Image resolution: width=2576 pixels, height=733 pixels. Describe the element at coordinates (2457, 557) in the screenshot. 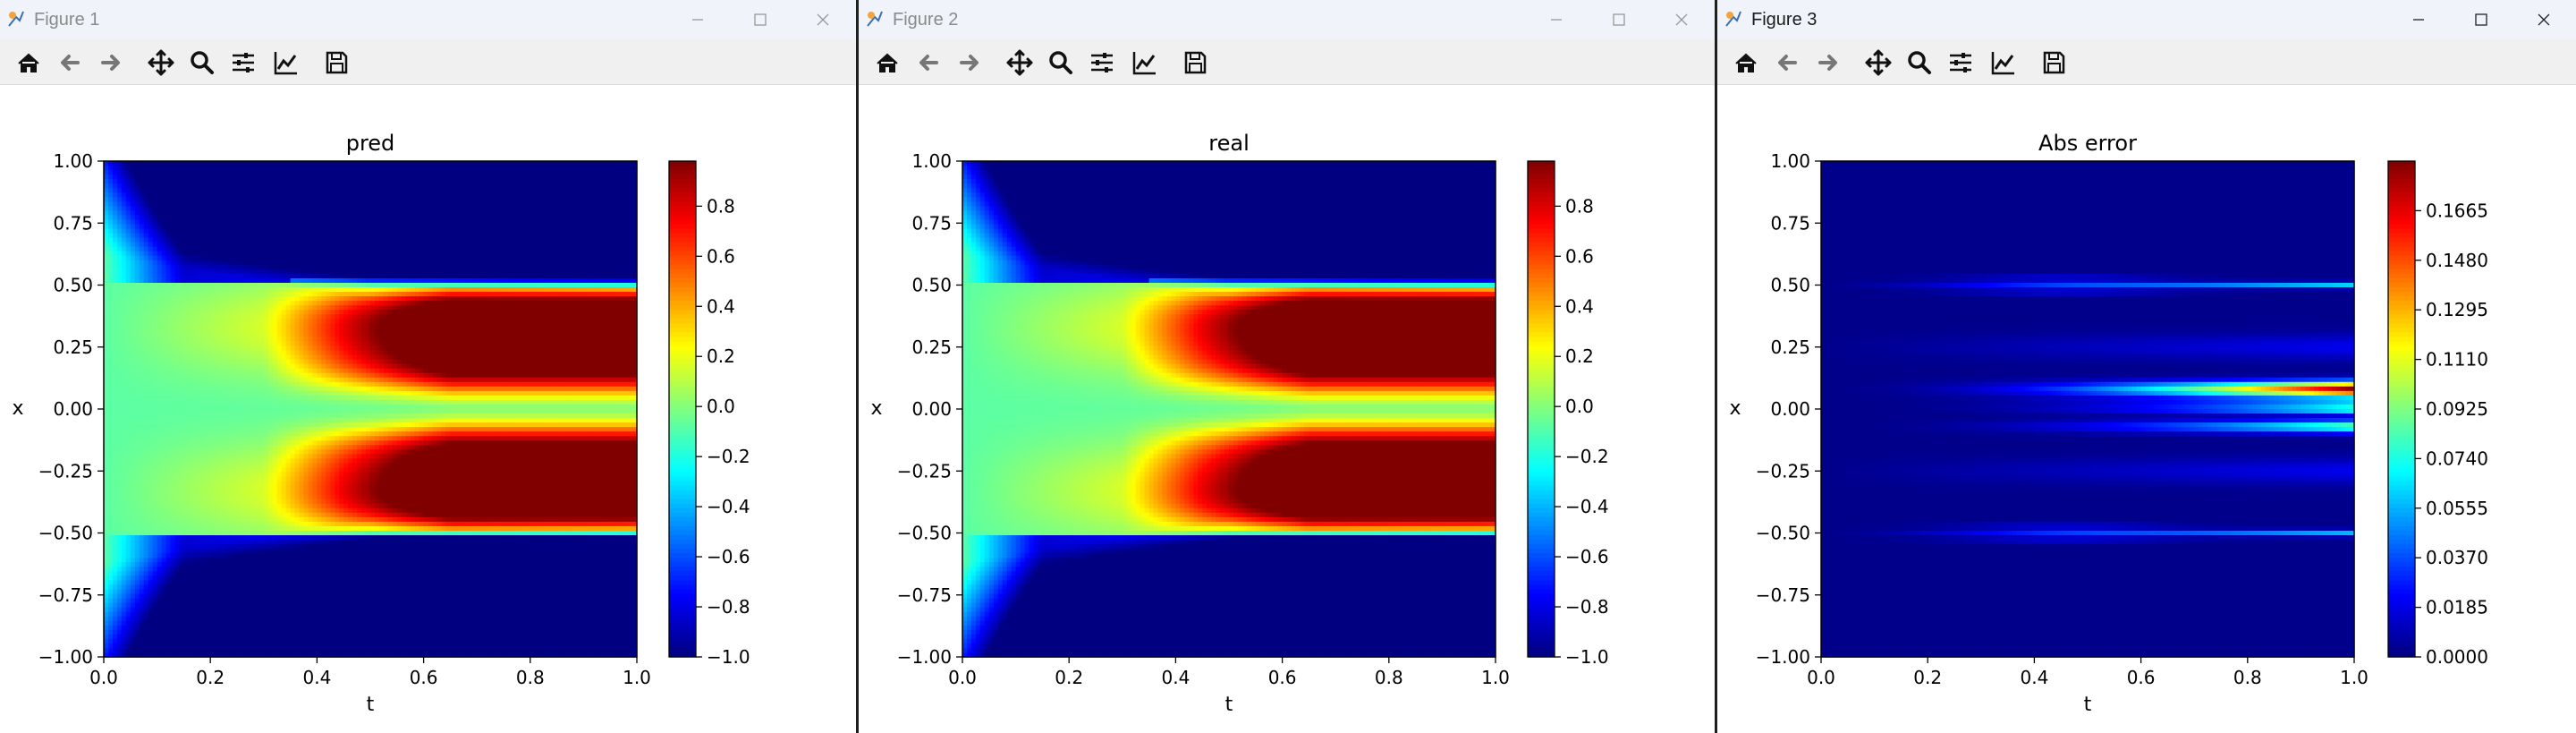

I see `colorbar-tick-label: 0.0370` at that location.